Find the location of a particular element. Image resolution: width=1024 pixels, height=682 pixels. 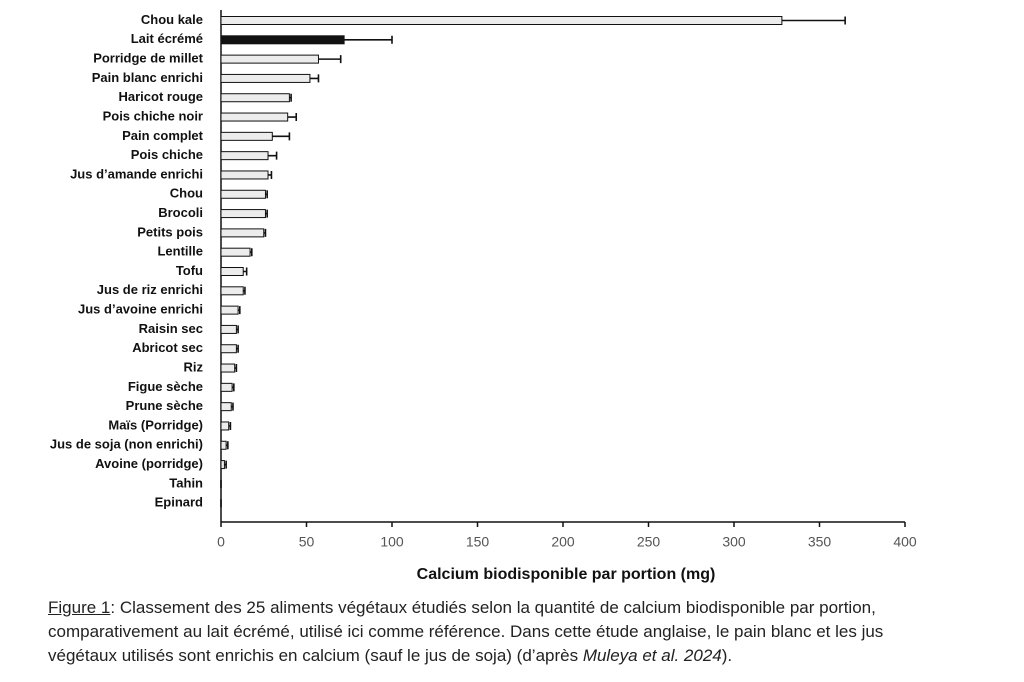

category-label: Chou kale is located at coordinates (172, 19).